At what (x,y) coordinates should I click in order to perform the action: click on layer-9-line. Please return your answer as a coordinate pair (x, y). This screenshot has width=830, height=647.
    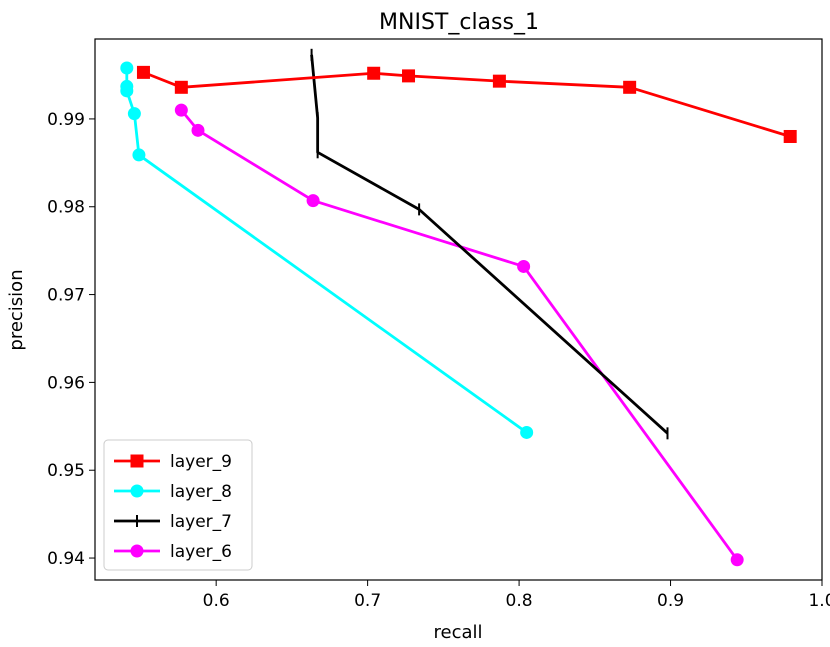
    Looking at the image, I should click on (466, 104).